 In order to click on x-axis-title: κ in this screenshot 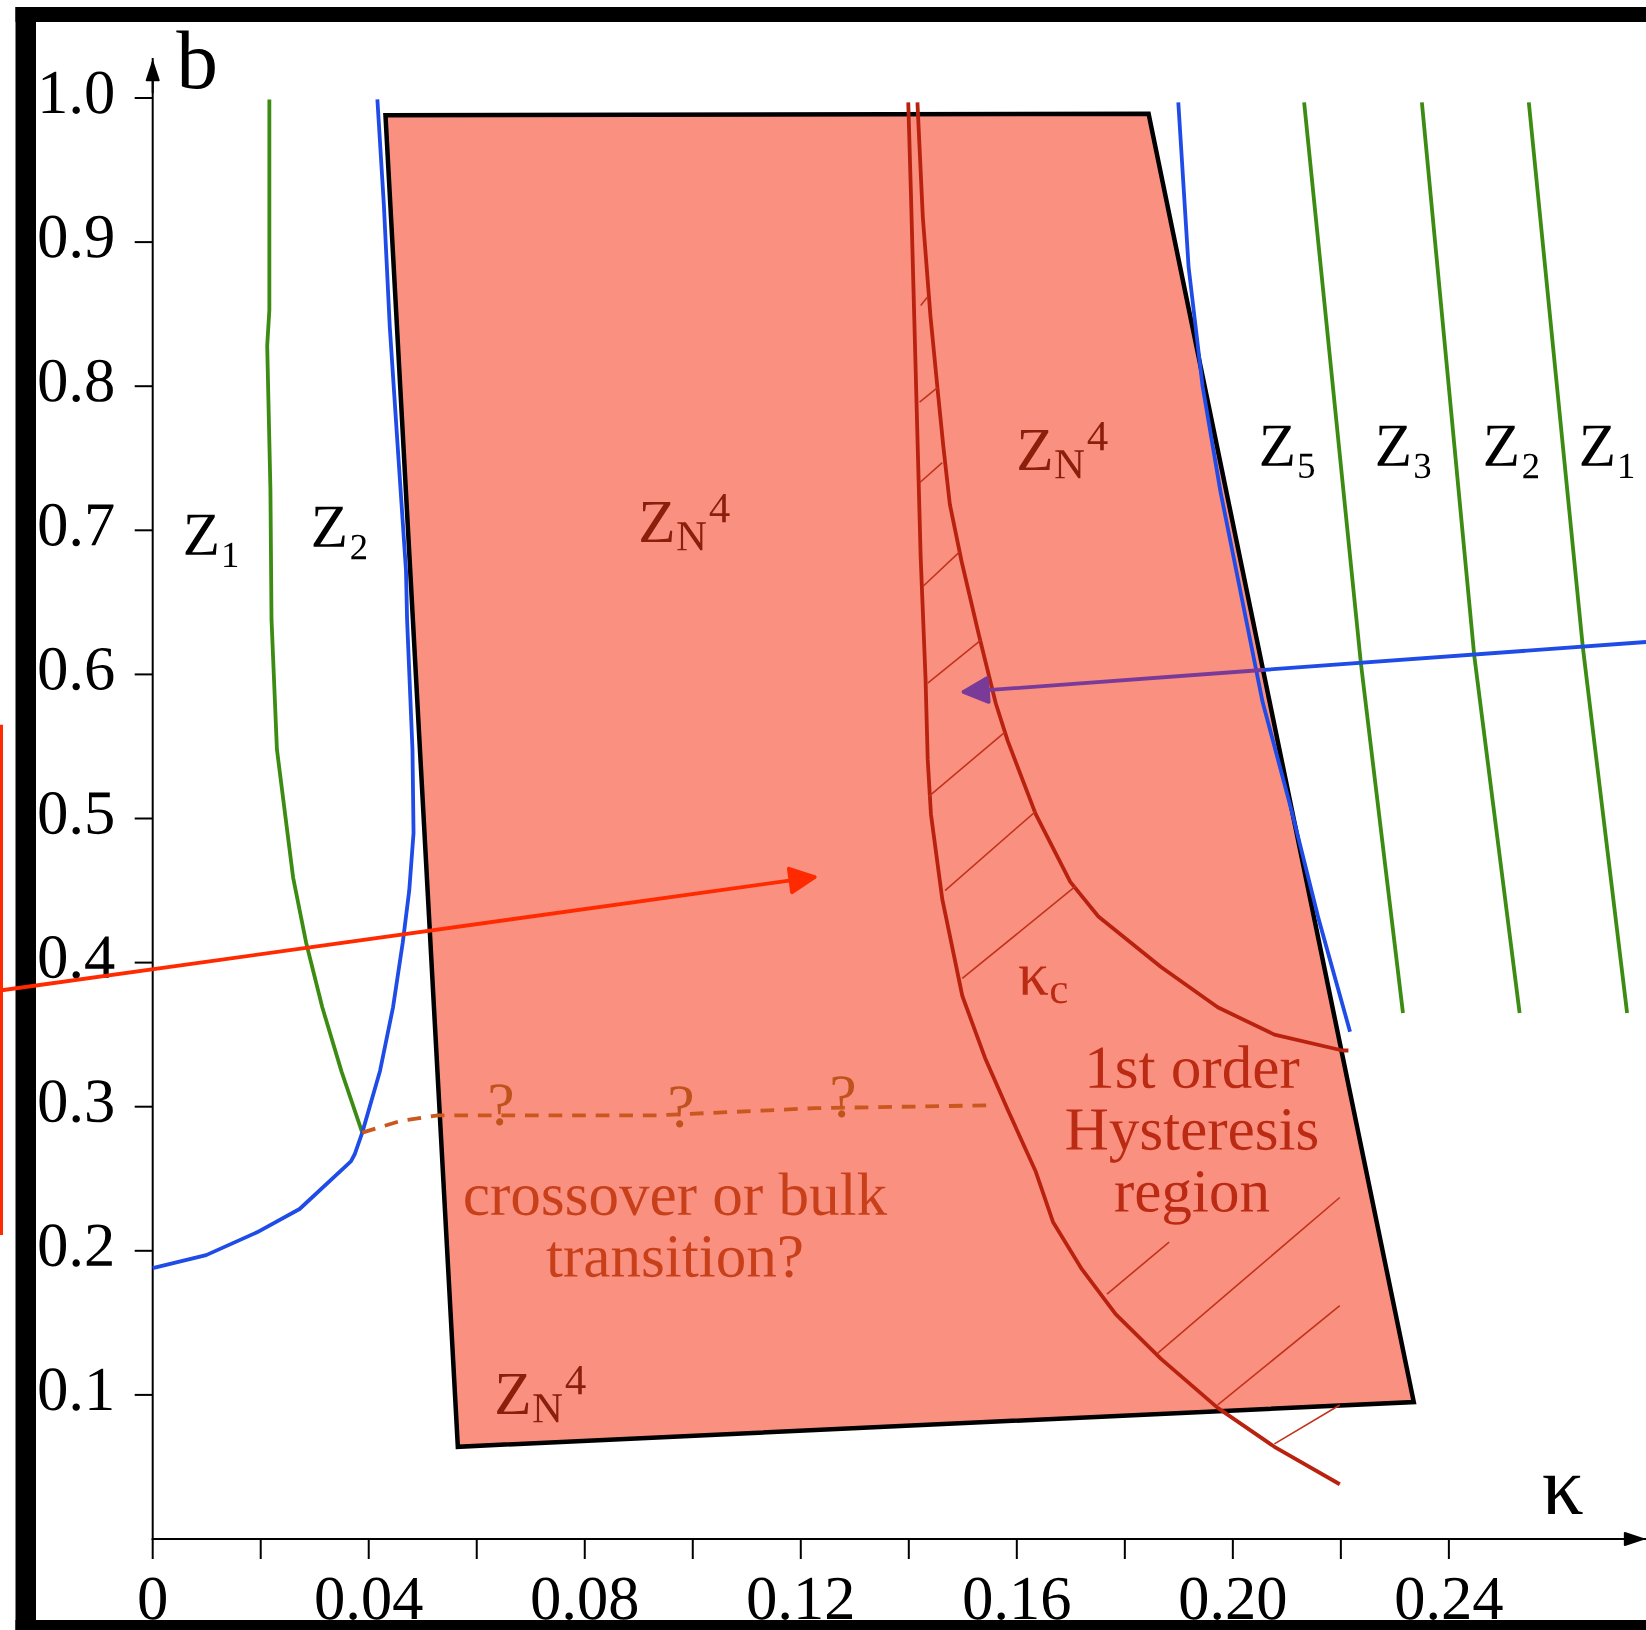, I will do `click(1563, 1494)`.